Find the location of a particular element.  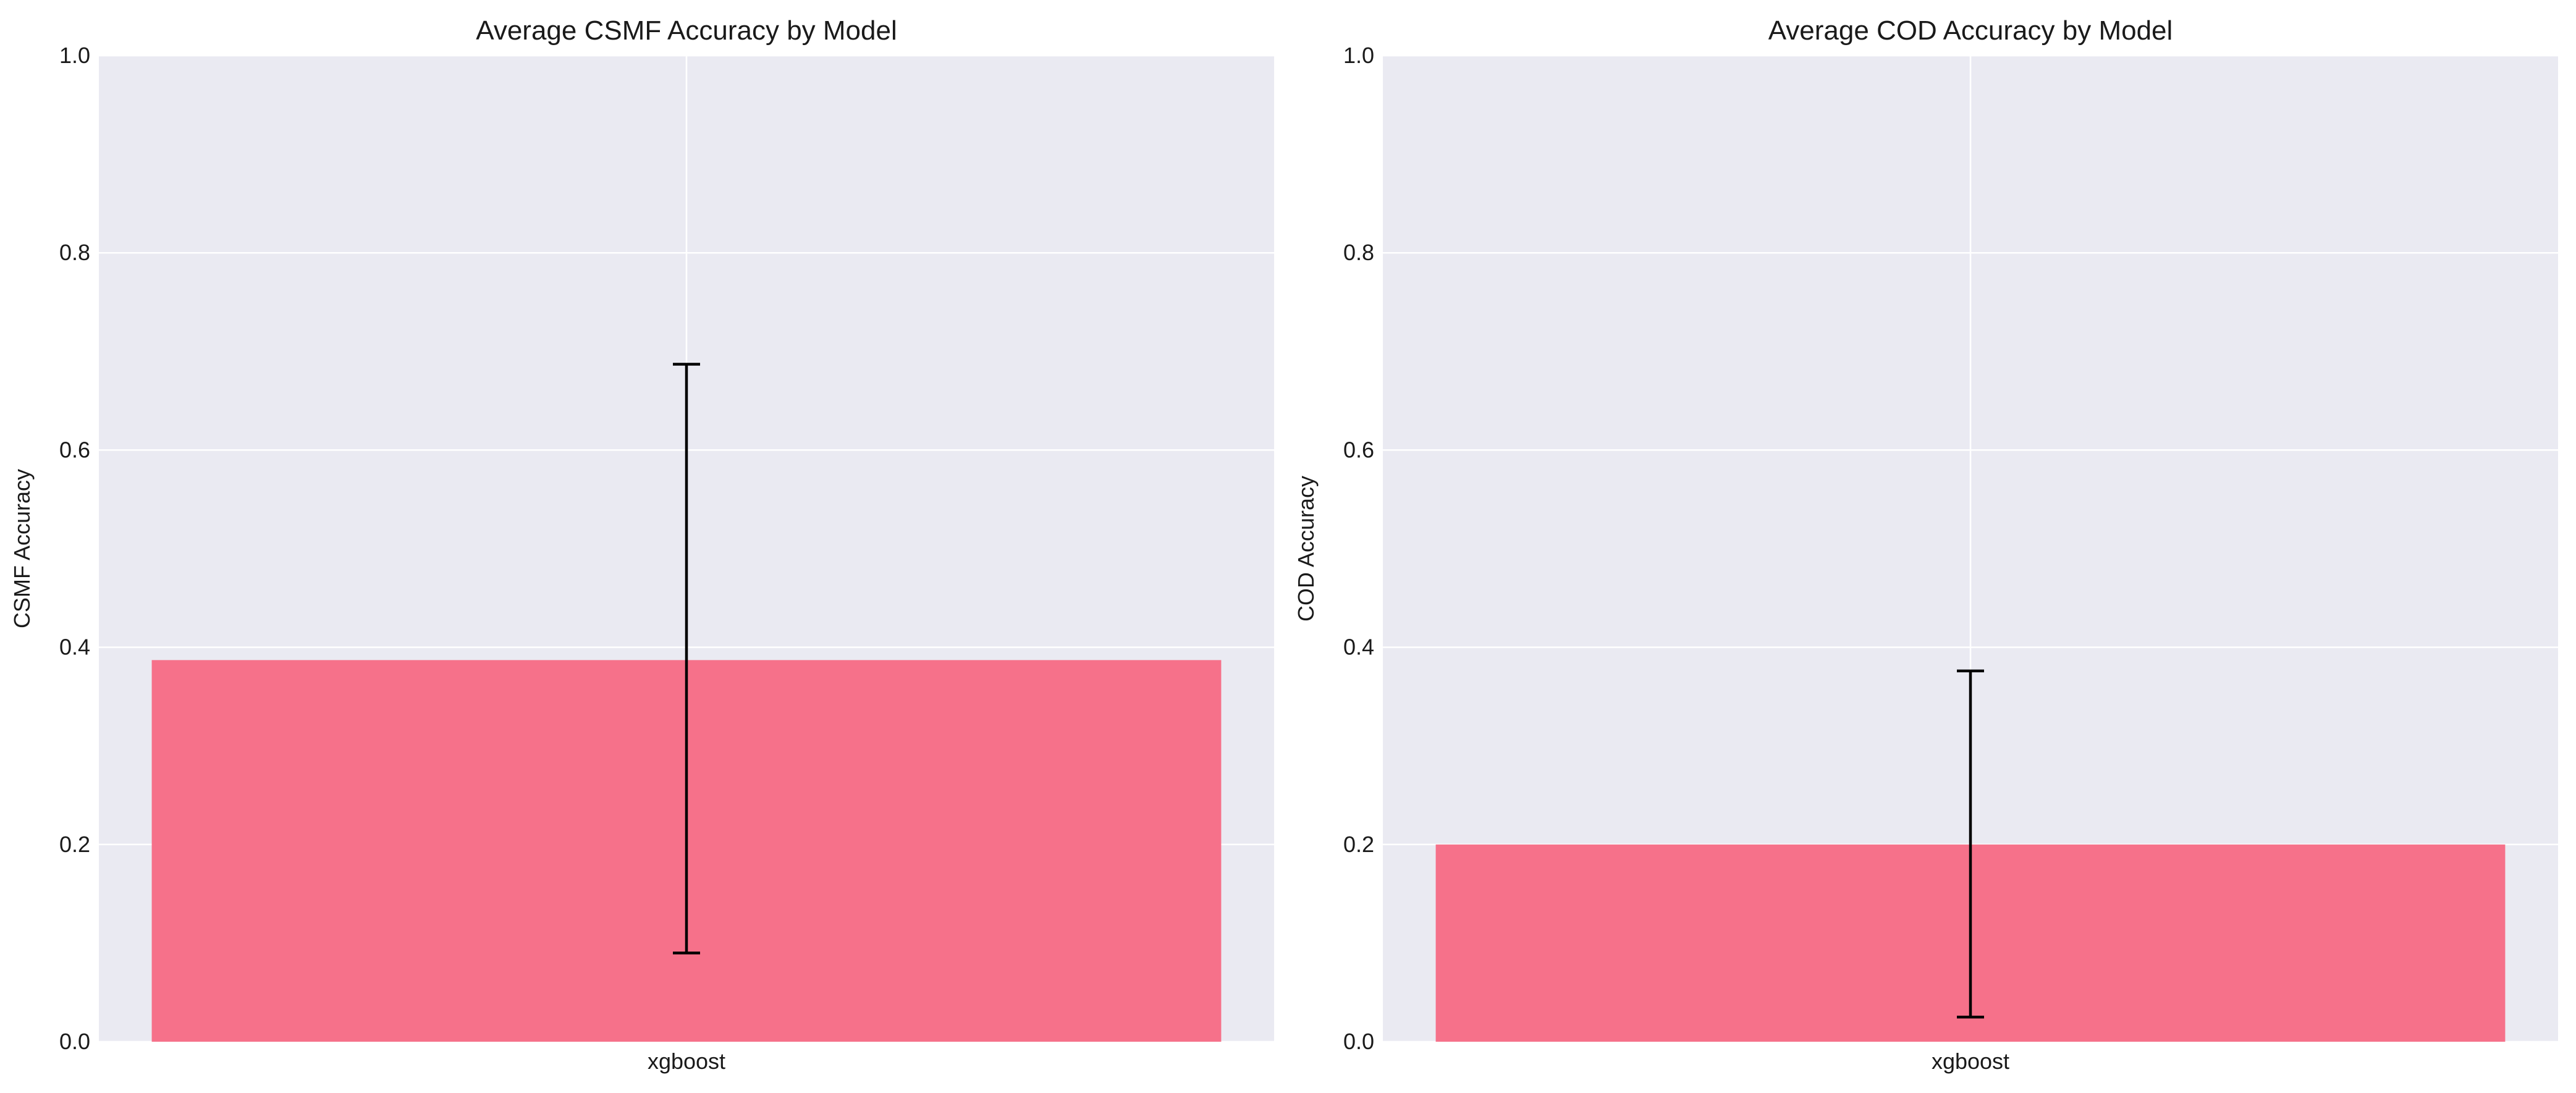

chart-title: Average COD Accuracy by Model is located at coordinates (1970, 31).